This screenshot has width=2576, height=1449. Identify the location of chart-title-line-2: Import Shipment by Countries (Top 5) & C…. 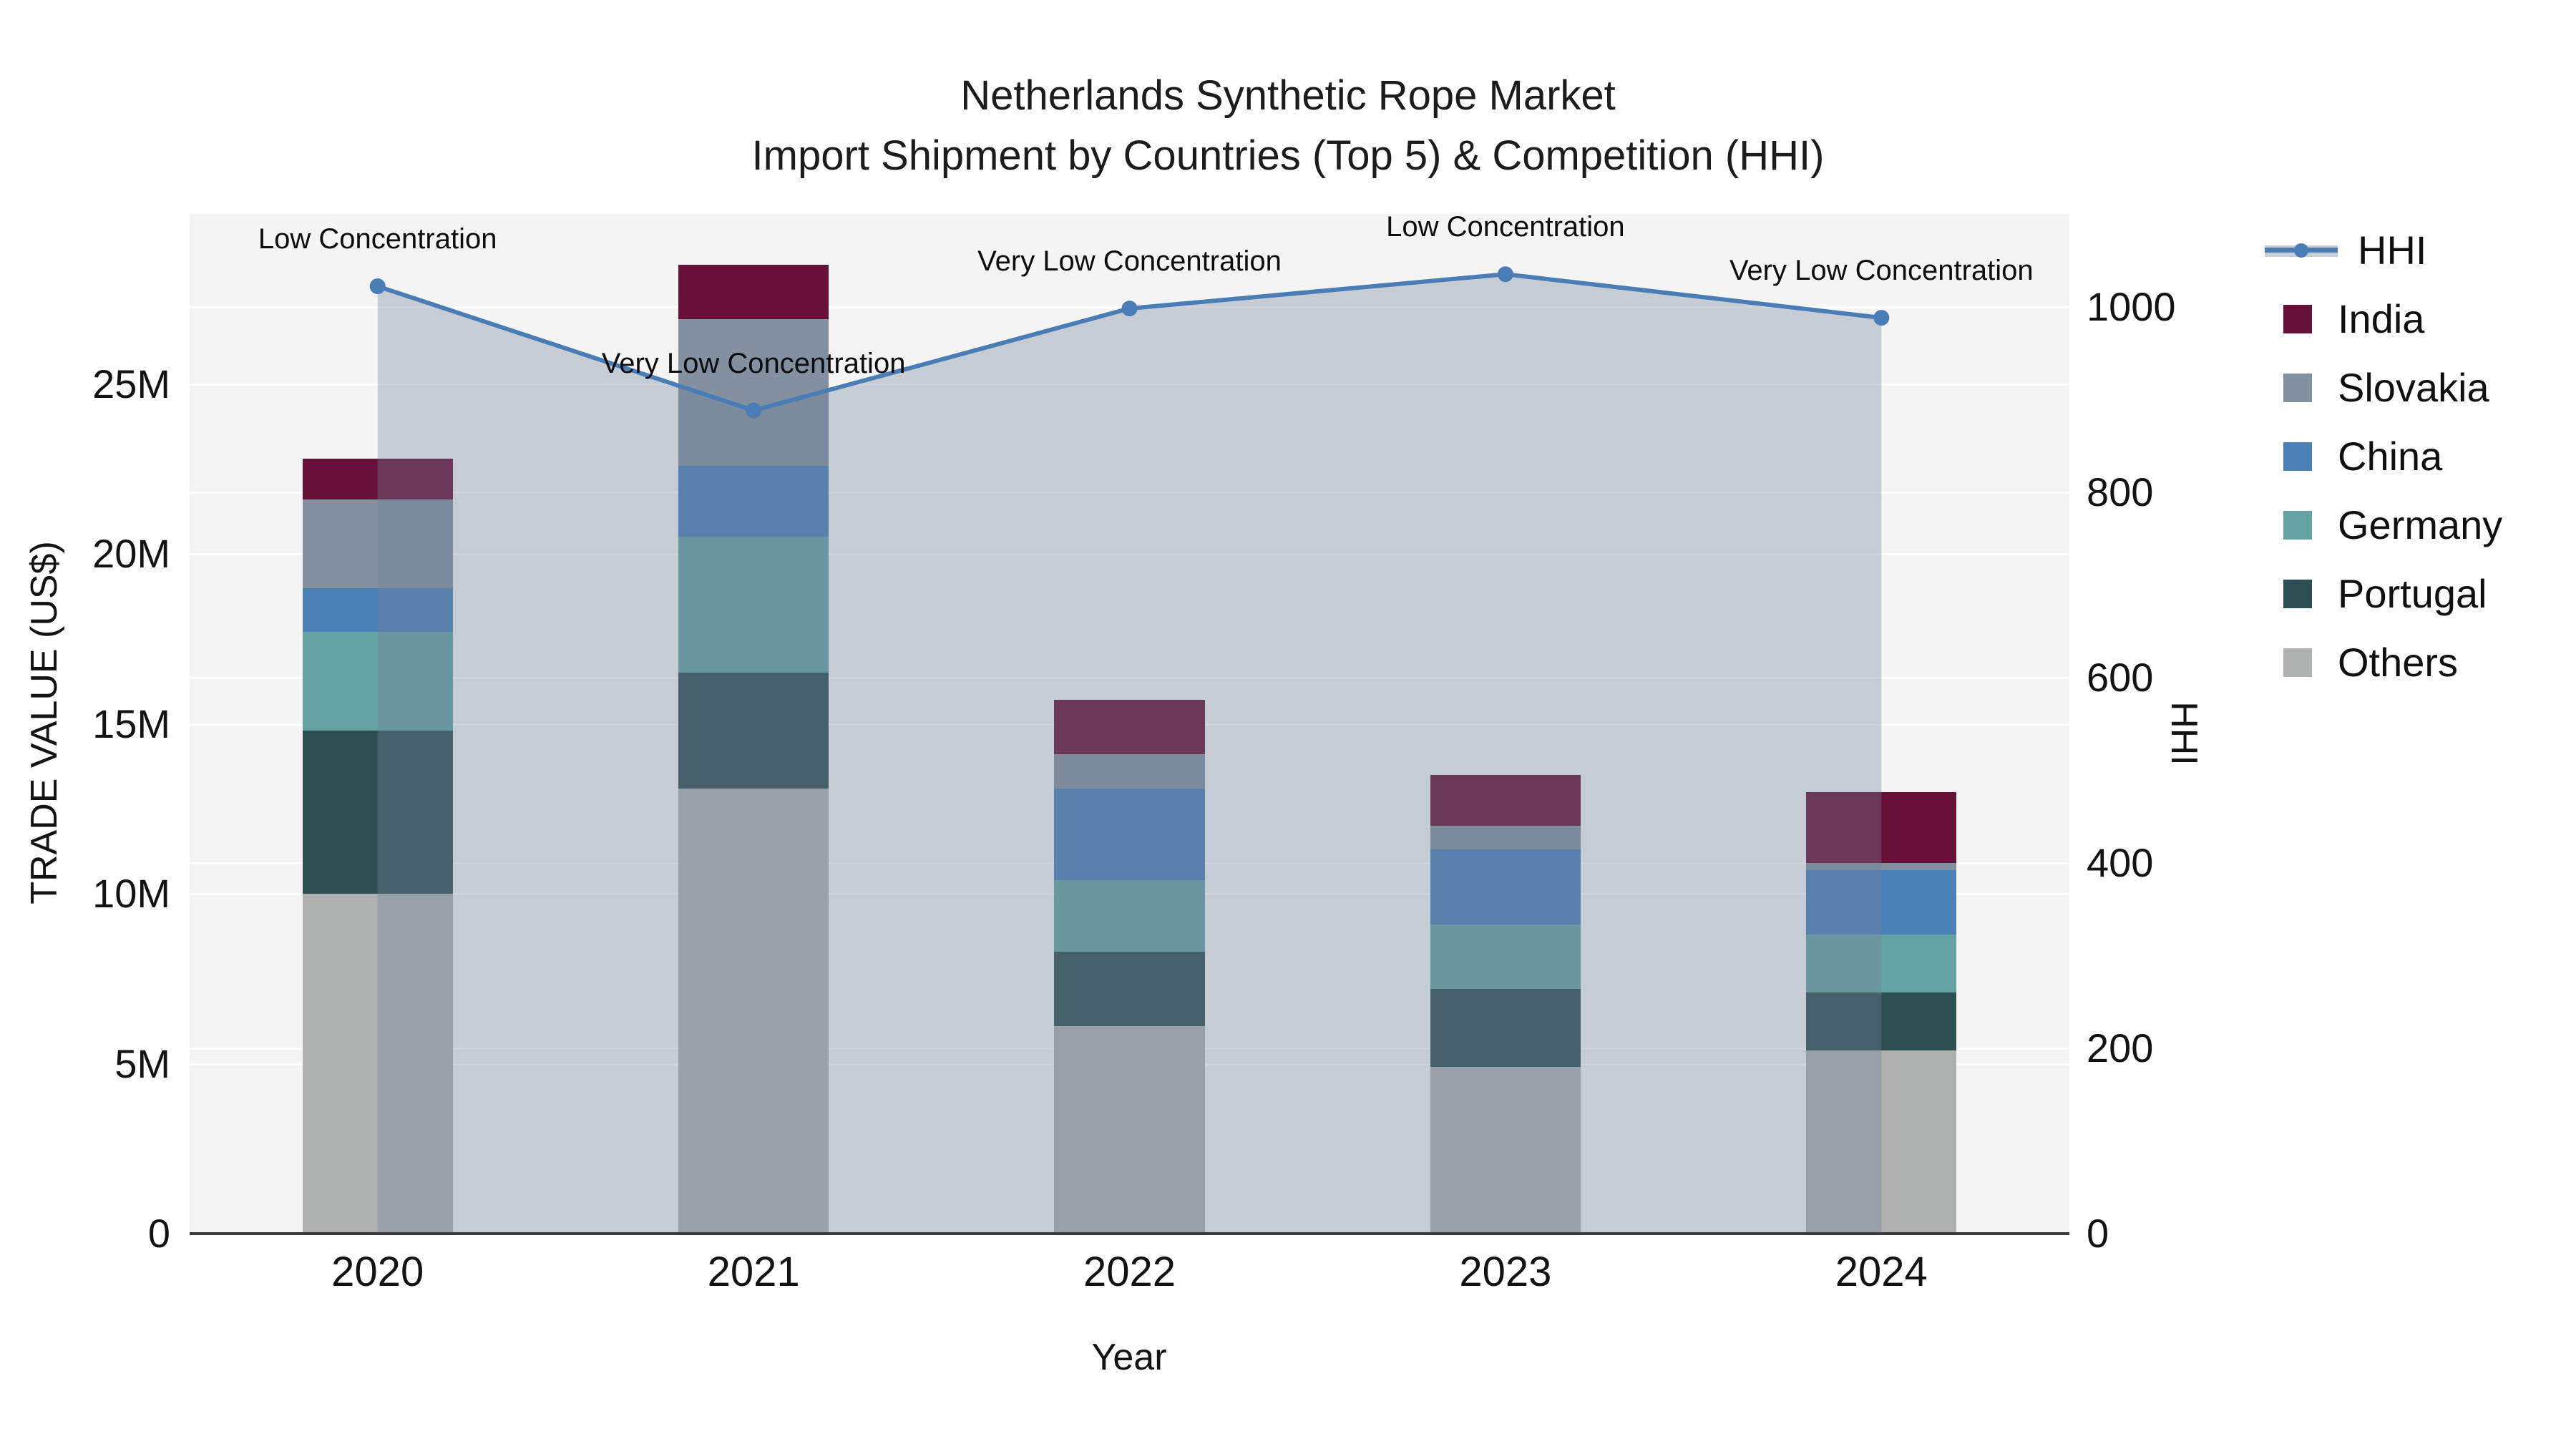
(1288, 155).